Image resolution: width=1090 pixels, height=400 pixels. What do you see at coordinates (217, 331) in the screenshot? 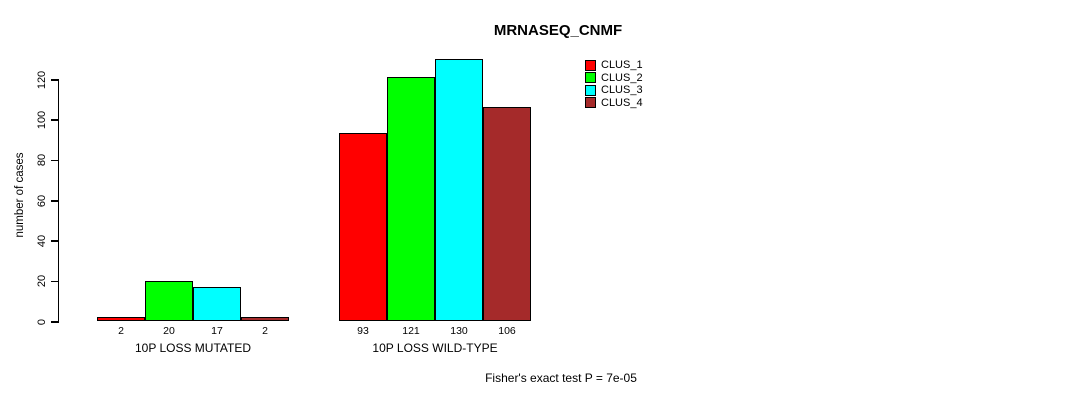
I see `bar-value-label: 17` at bounding box center [217, 331].